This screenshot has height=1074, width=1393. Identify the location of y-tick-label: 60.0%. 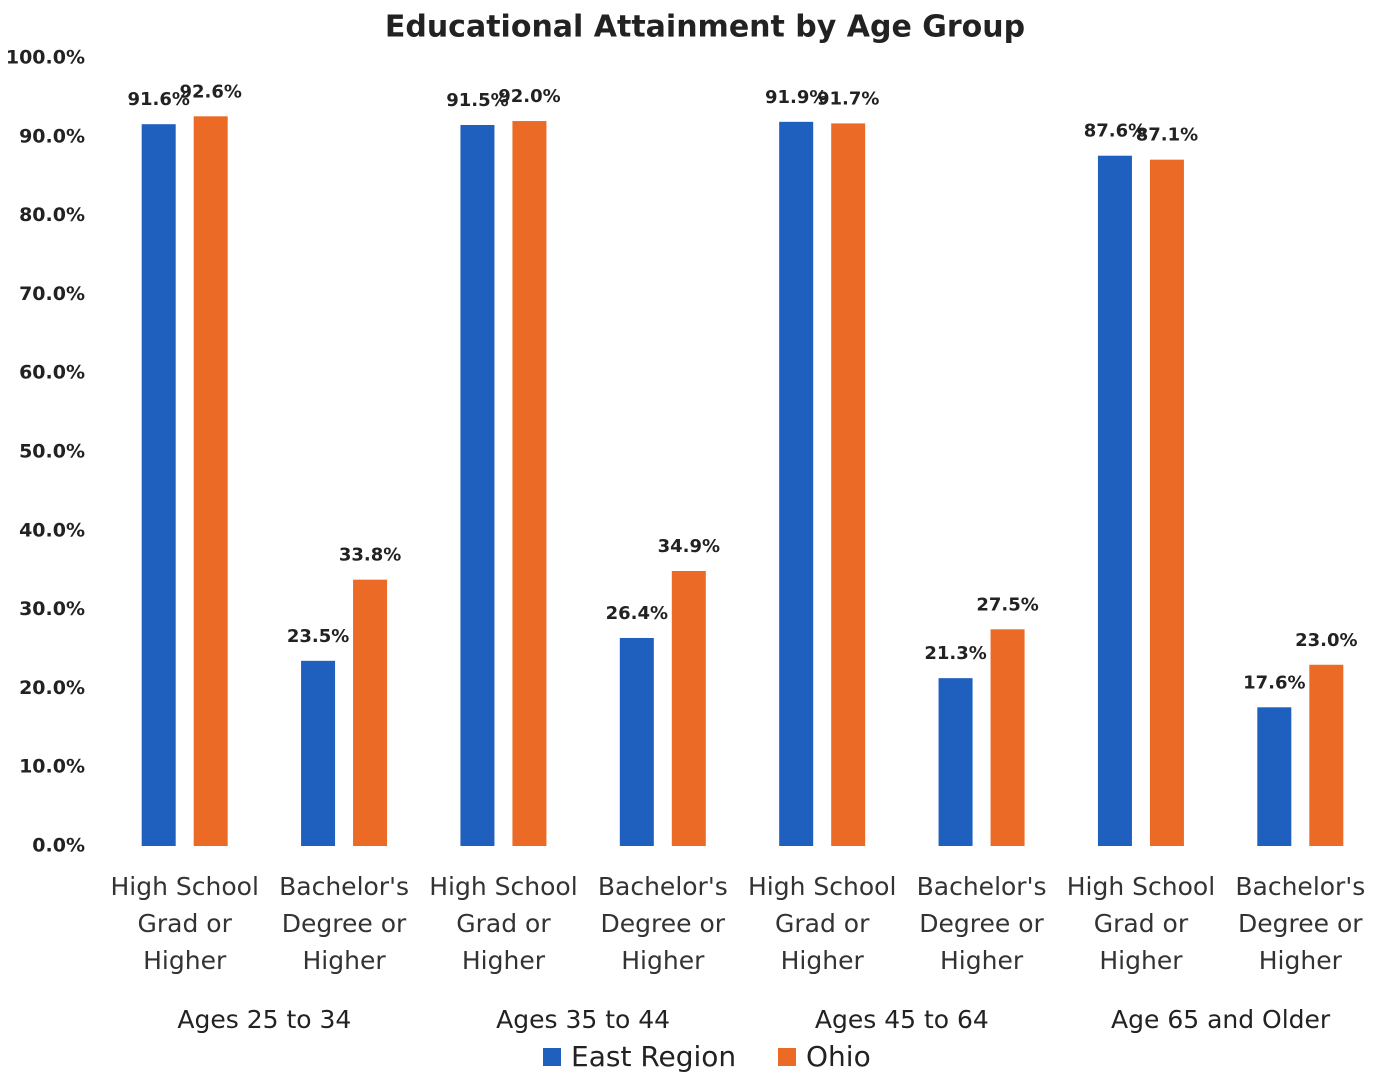
(52, 373).